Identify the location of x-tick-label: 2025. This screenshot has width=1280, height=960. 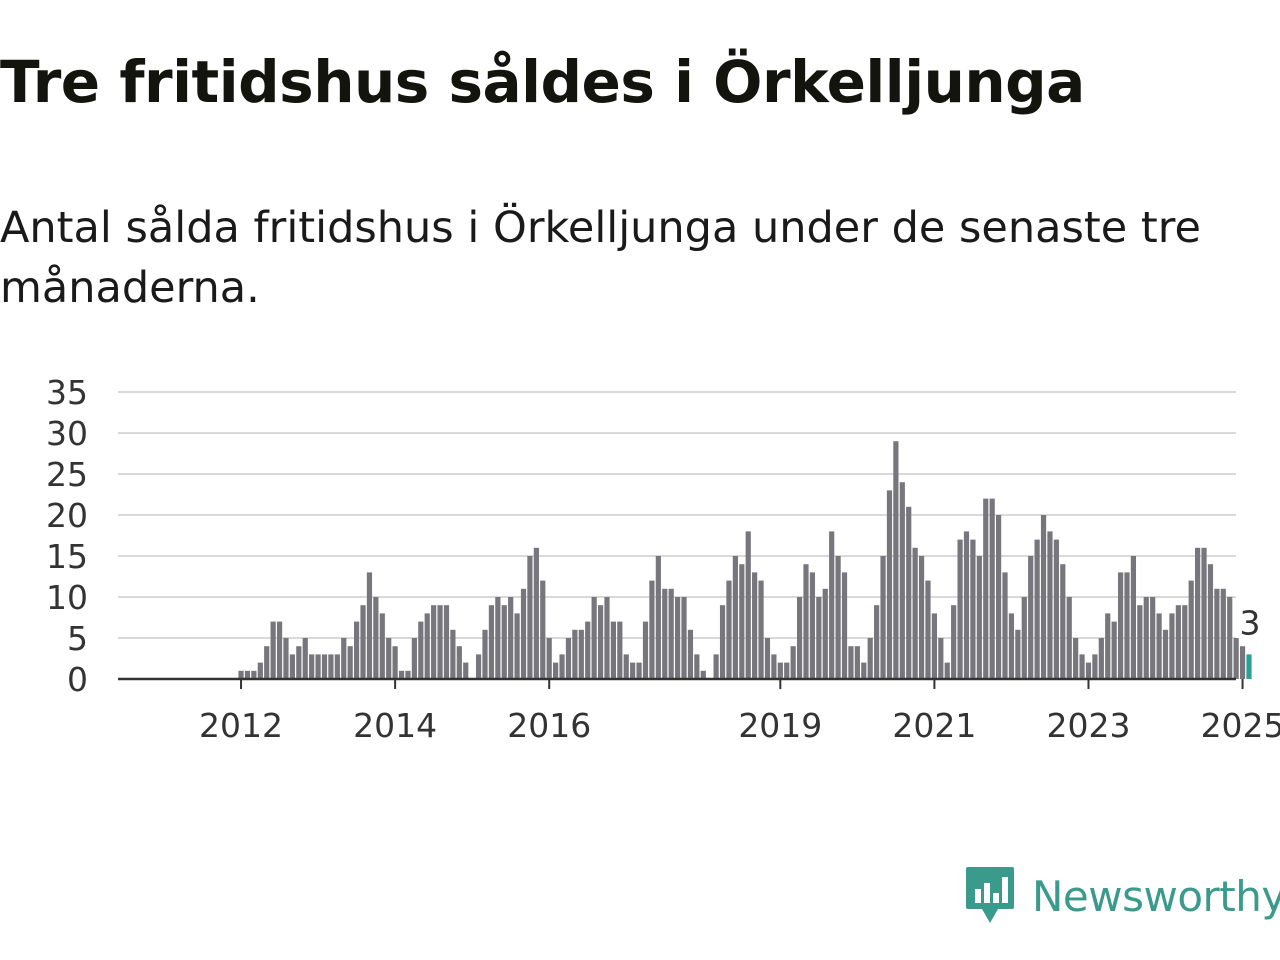
(1240, 725).